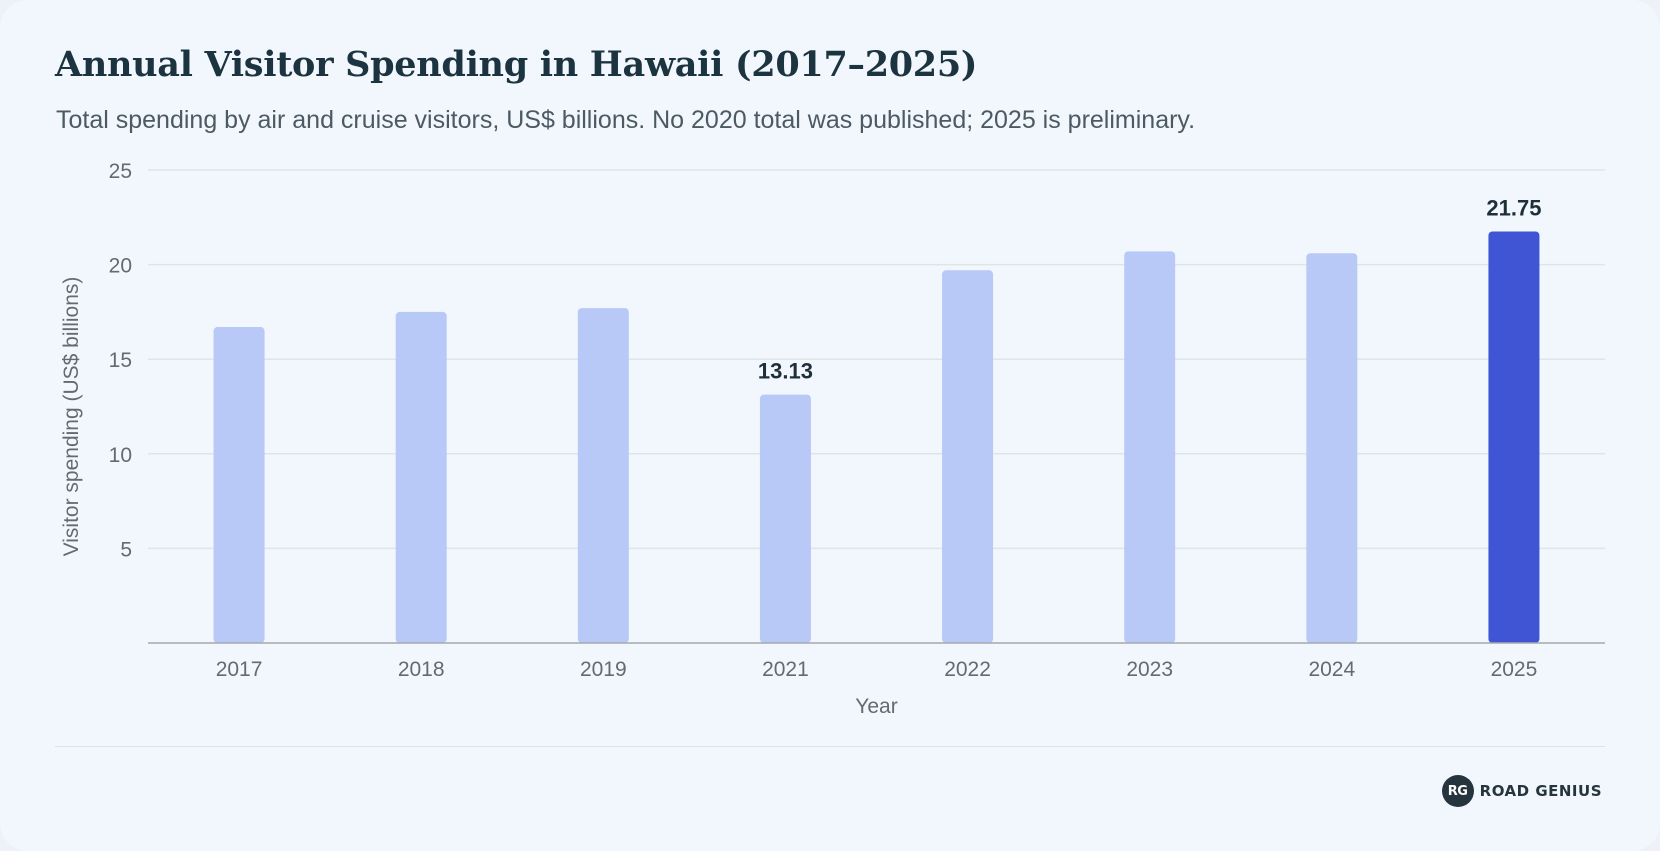 This screenshot has width=1660, height=851. What do you see at coordinates (1514, 437) in the screenshot?
I see `bar-2025` at bounding box center [1514, 437].